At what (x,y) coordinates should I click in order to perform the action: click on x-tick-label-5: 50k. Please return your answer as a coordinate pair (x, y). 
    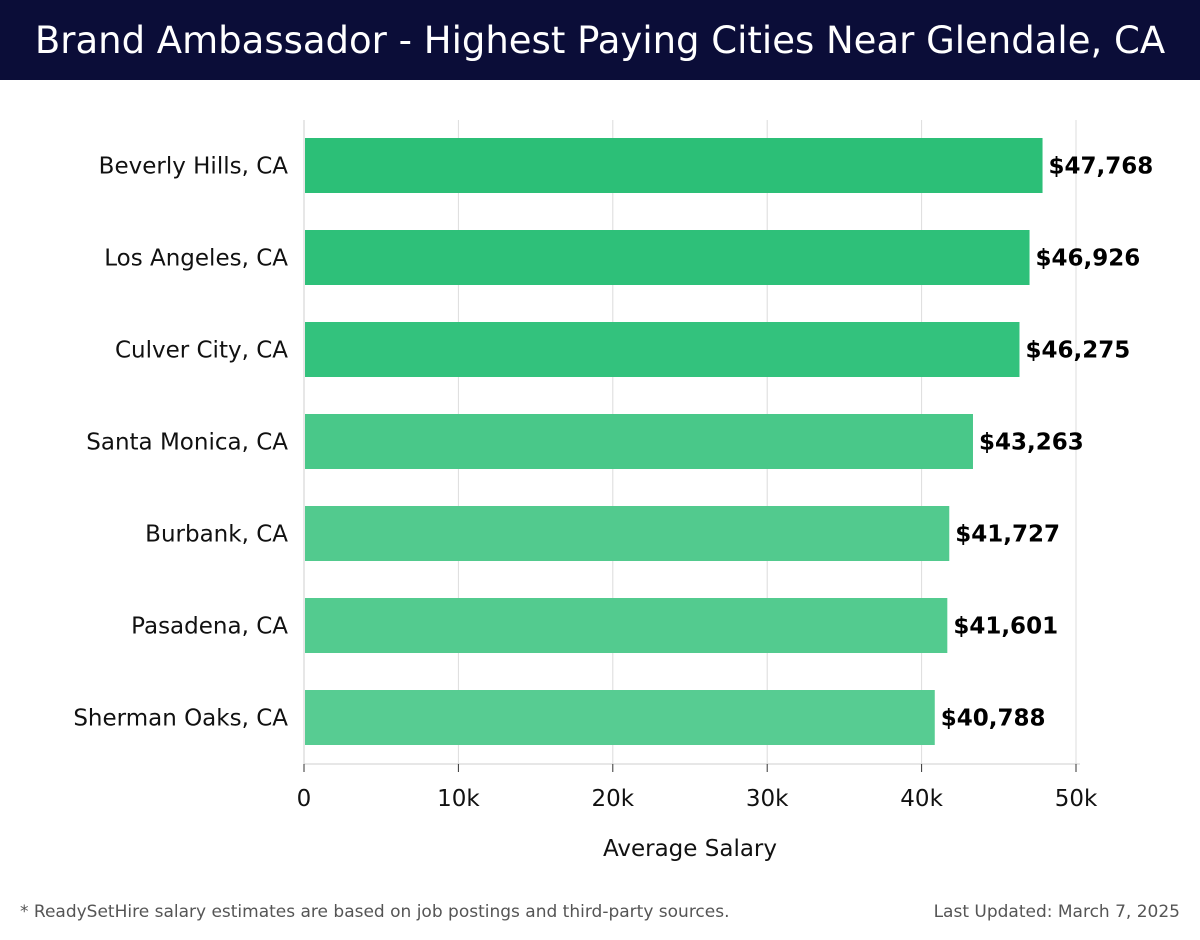
    Looking at the image, I should click on (1076, 799).